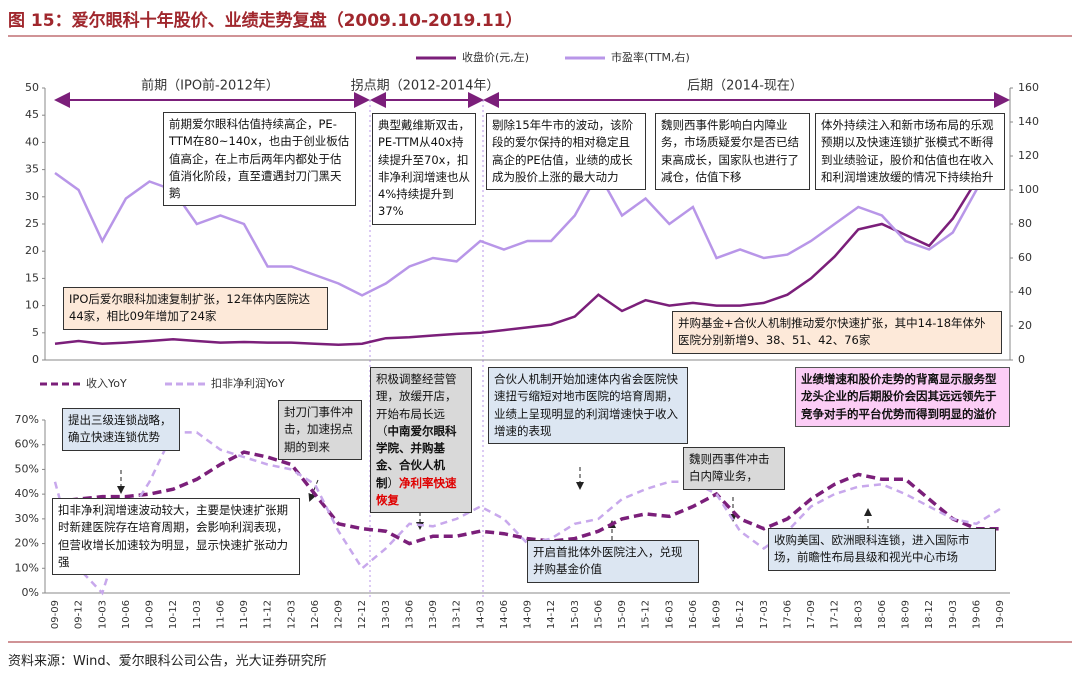  I want to click on legend-label: 收入YoY, so click(106, 383).